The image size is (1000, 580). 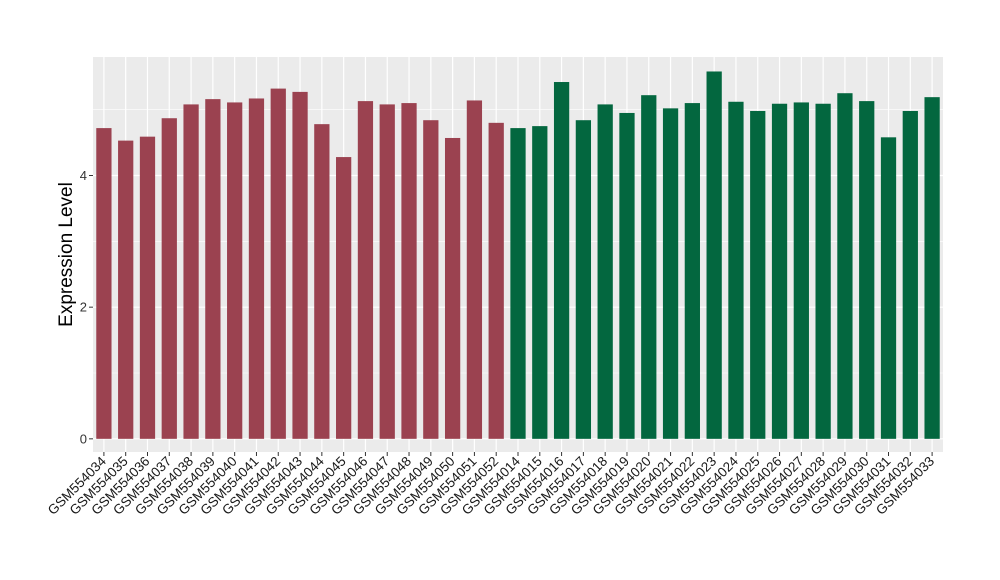 I want to click on bar-GSM554026, so click(x=779, y=271).